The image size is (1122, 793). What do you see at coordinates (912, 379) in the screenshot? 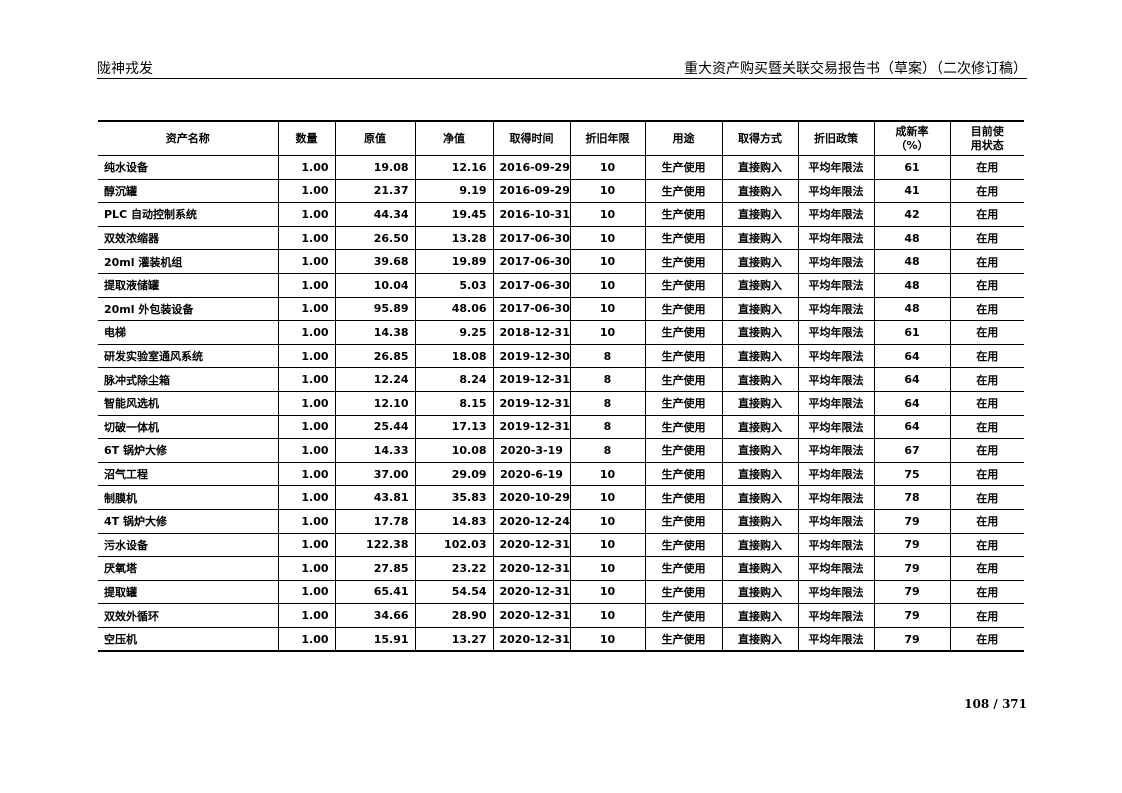
I see `table-cell: 64` at bounding box center [912, 379].